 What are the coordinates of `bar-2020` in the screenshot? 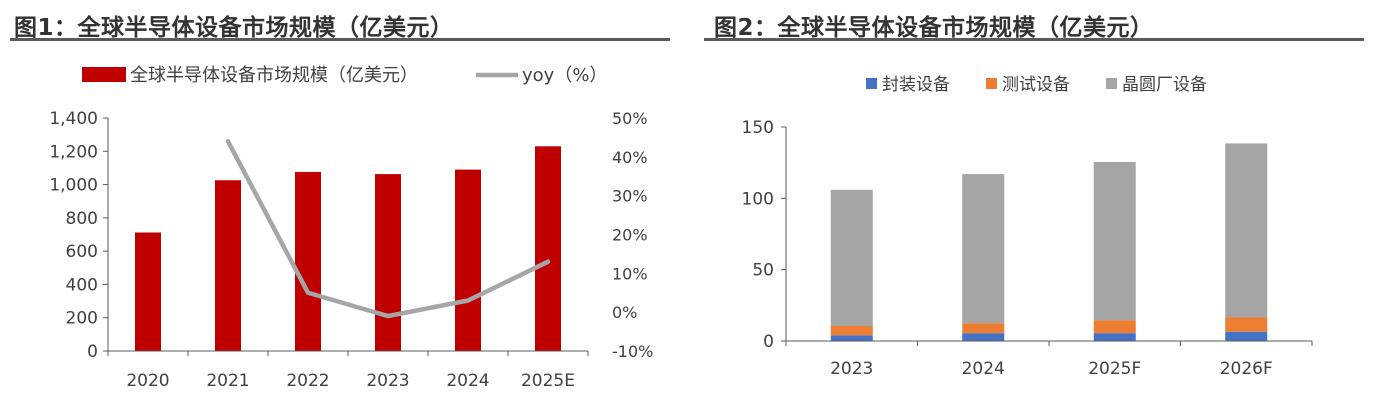 It's located at (148, 291).